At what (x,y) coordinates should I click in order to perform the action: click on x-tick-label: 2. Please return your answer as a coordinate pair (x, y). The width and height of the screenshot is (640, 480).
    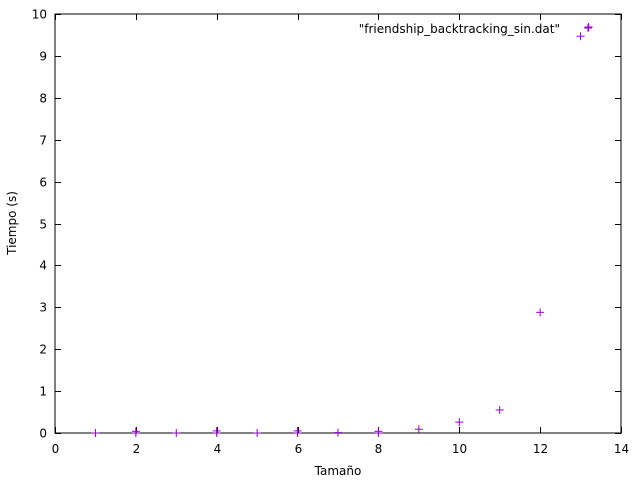
    Looking at the image, I should click on (137, 449).